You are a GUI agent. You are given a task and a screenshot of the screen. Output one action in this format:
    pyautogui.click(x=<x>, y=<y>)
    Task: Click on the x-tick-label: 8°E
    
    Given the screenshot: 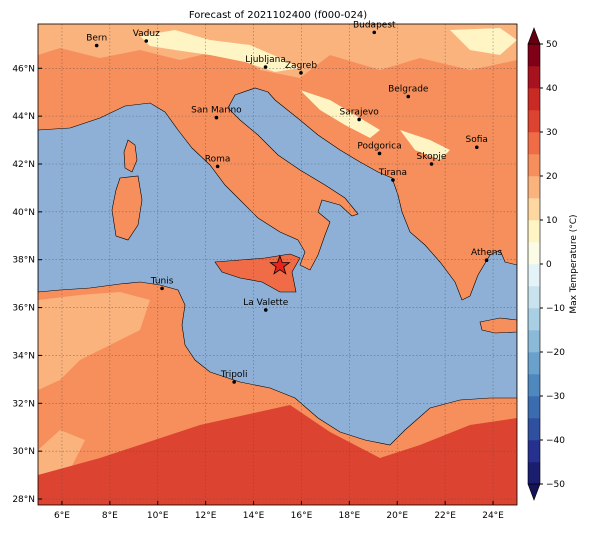 What is the action you would take?
    pyautogui.click(x=110, y=516)
    